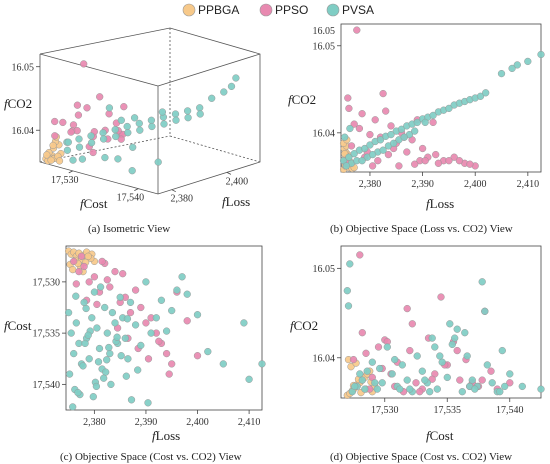  What do you see at coordinates (23, 68) in the screenshot?
I see `z-tick-label: 16.05` at bounding box center [23, 68].